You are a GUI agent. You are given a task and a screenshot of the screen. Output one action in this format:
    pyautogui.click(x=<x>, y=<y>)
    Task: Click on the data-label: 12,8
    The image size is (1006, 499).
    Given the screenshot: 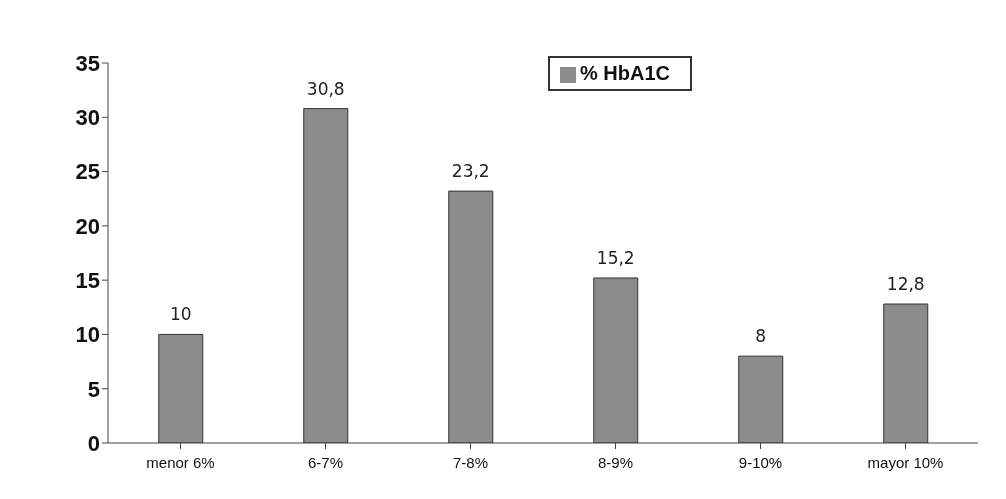 What is the action you would take?
    pyautogui.click(x=905, y=284)
    